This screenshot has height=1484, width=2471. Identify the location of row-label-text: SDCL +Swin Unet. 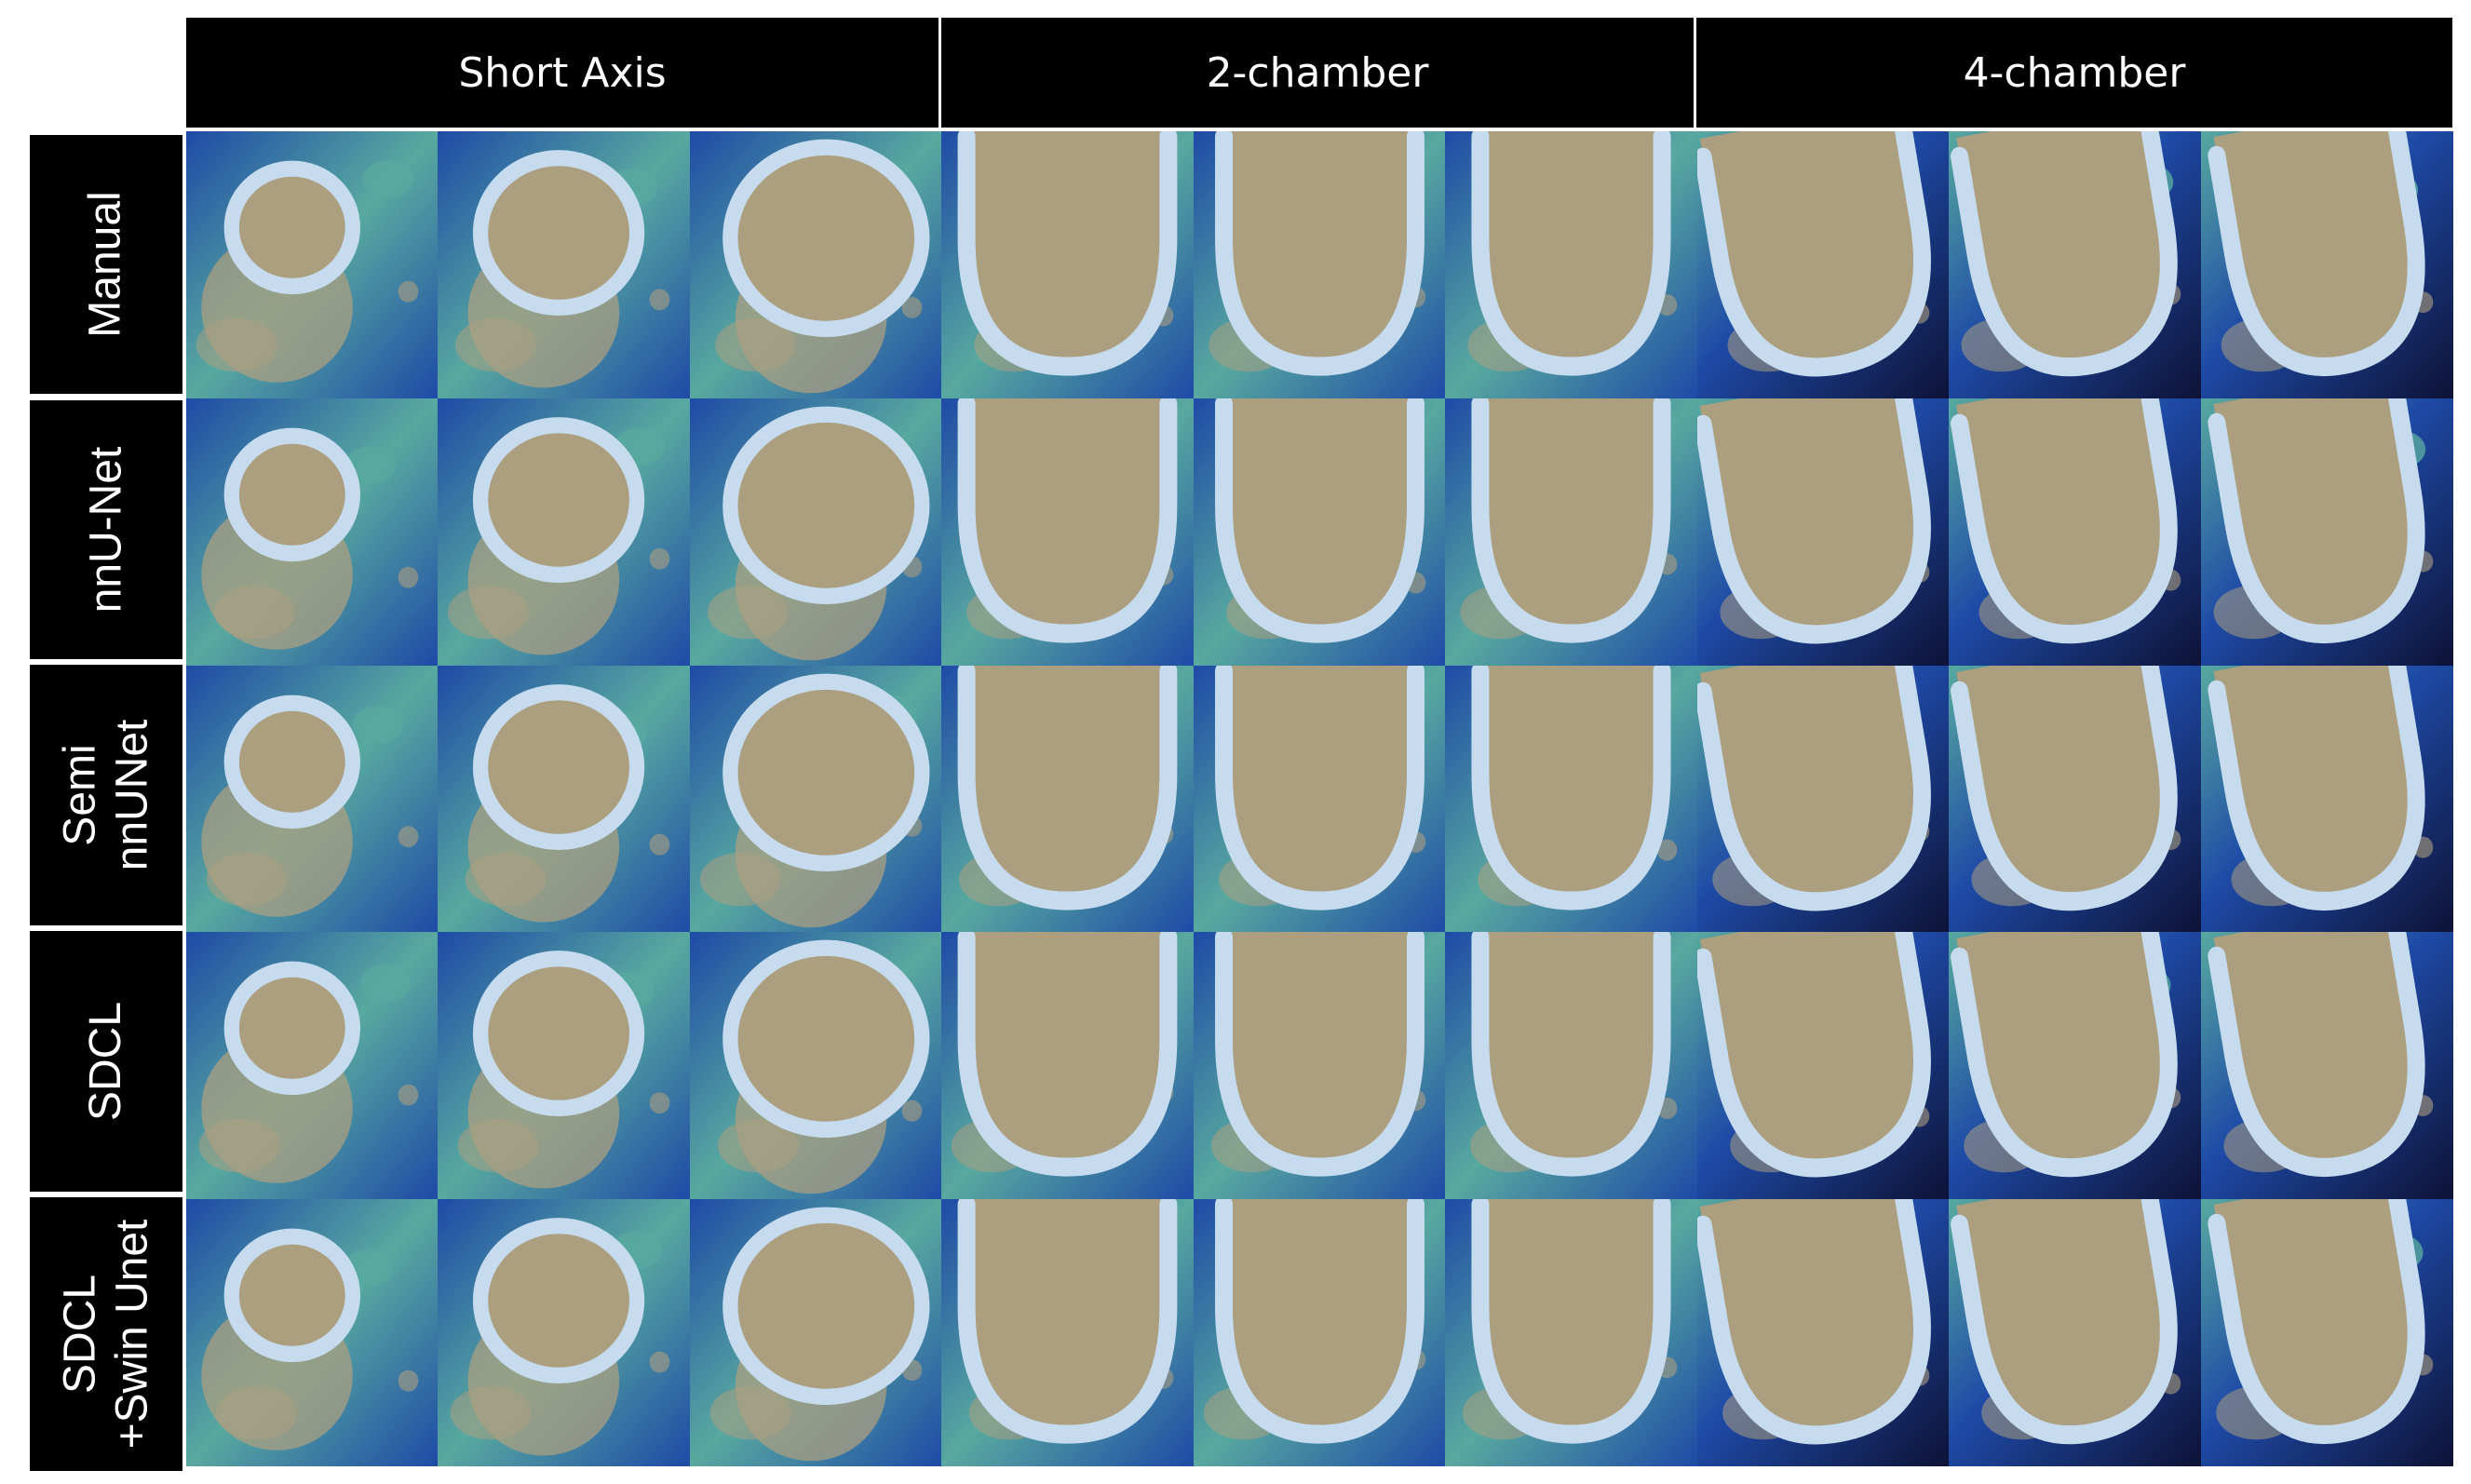
(106, 1334).